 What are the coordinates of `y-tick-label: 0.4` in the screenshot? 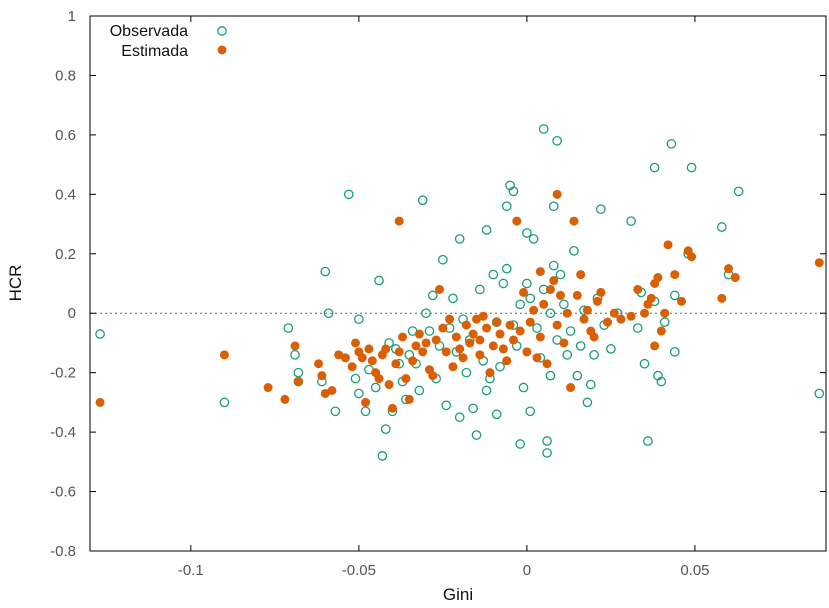 It's located at (65, 194).